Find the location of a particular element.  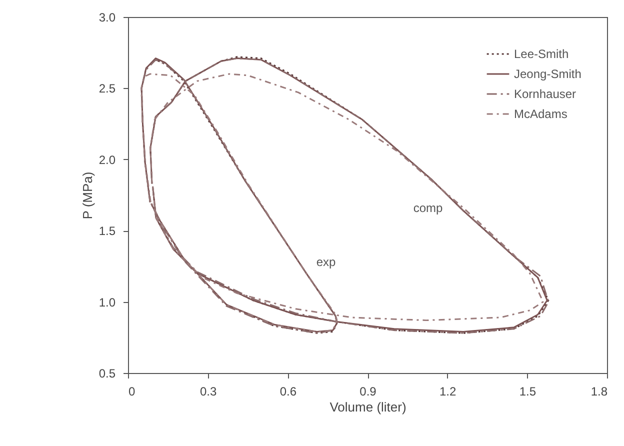

legend-label: Kornhauser is located at coordinates (545, 94).